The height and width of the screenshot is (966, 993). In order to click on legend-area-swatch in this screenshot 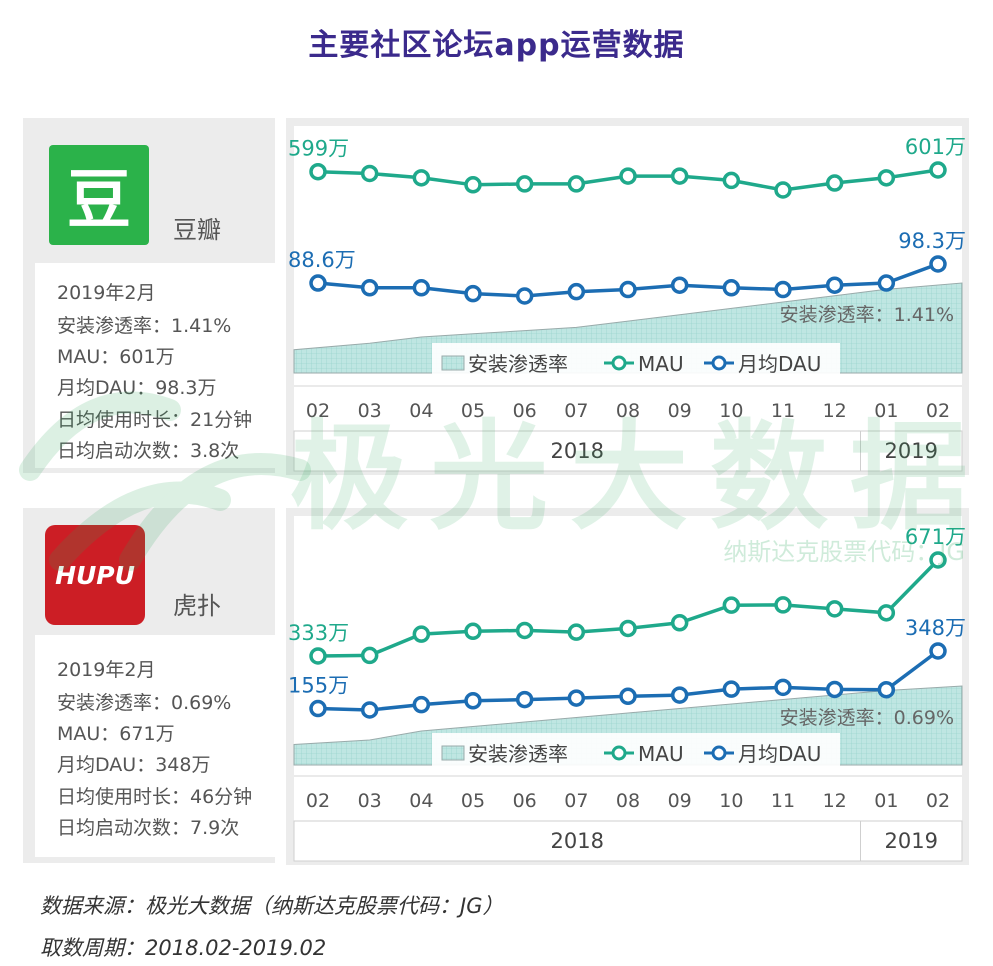, I will do `click(453, 363)`.